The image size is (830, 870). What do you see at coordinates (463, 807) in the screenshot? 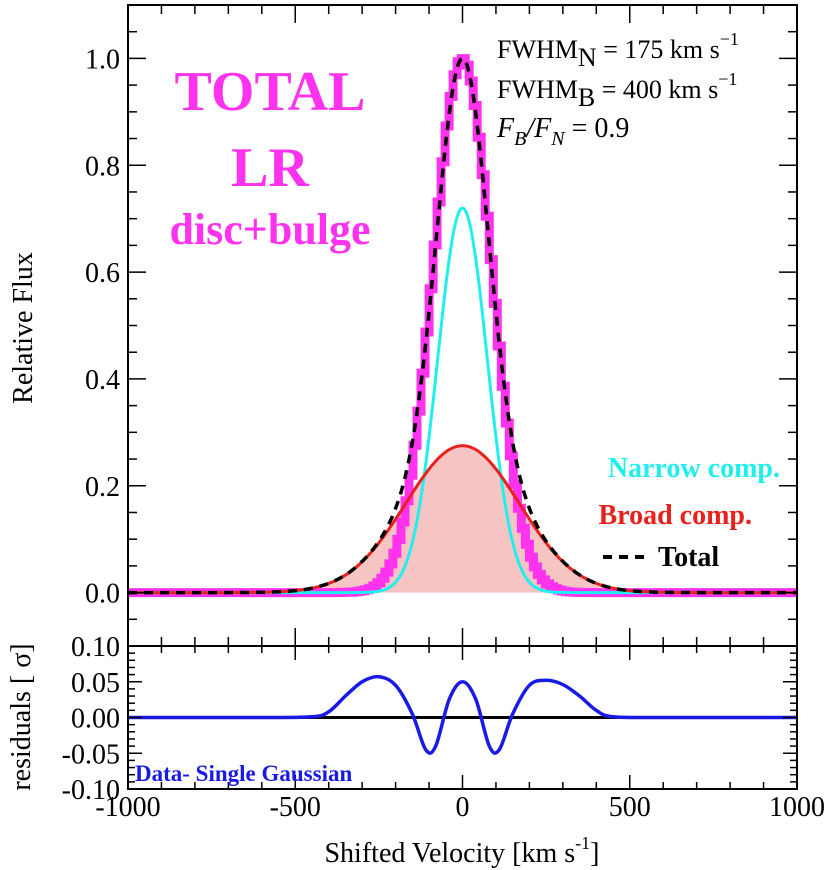
I see `x-tick-label: 0` at bounding box center [463, 807].